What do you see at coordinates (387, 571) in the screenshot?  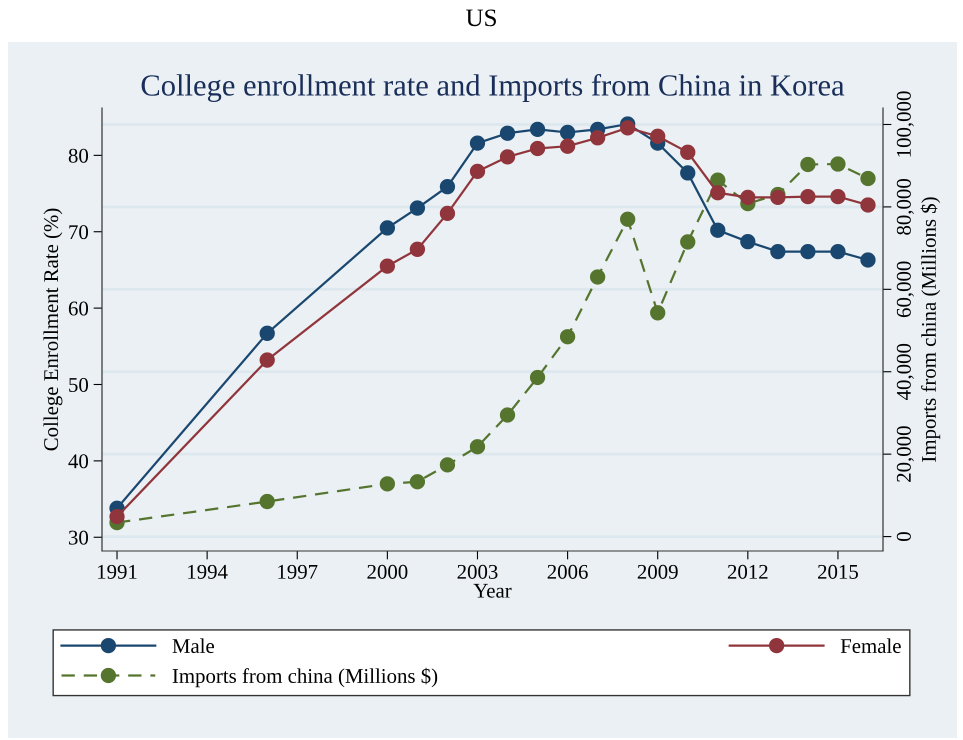 I see `x-tick-label: 2000` at bounding box center [387, 571].